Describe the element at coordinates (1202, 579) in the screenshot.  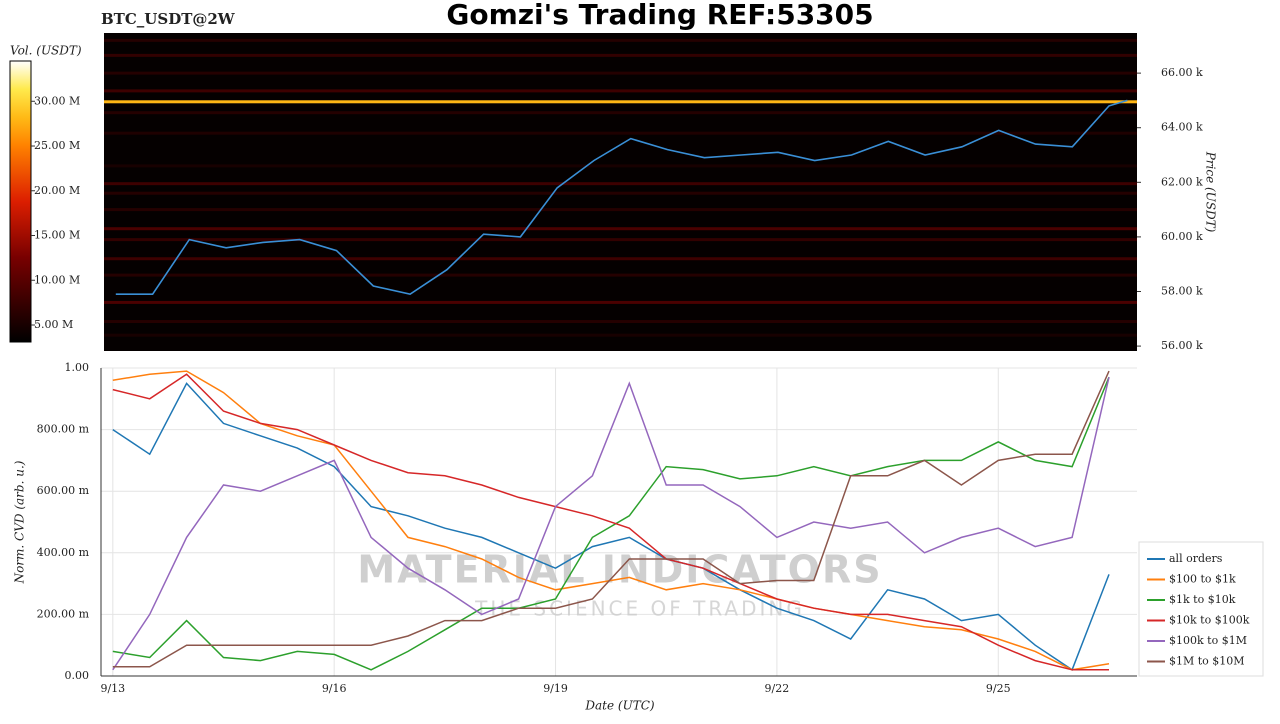
I see `legend-label: $100 to $1k` at that location.